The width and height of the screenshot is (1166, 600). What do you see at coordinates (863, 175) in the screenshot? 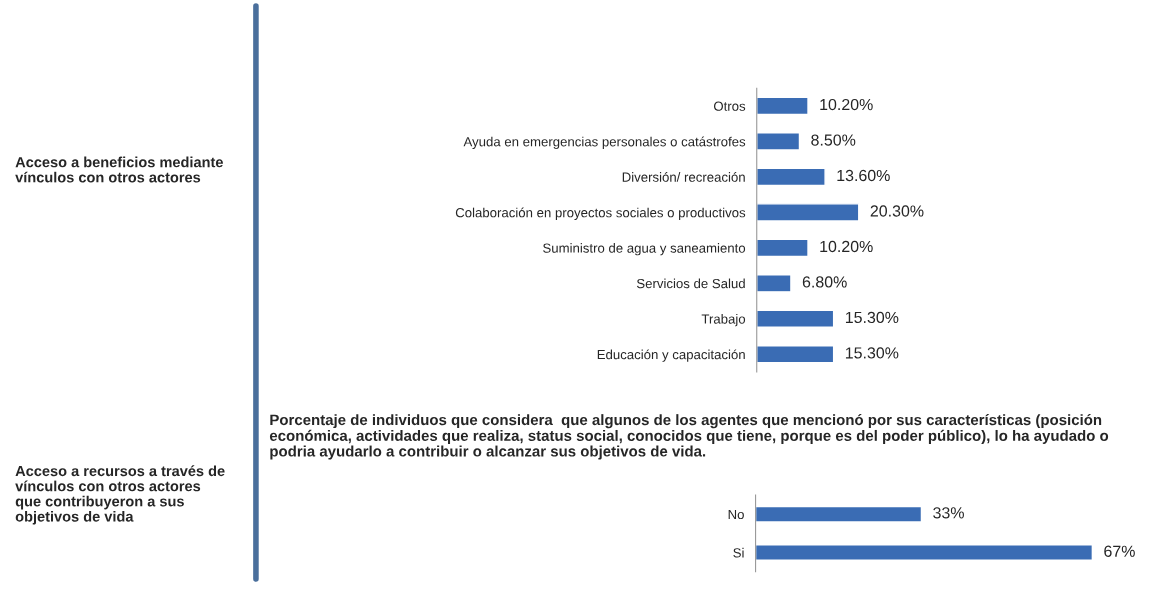
I see `data-label: 13.60%` at bounding box center [863, 175].